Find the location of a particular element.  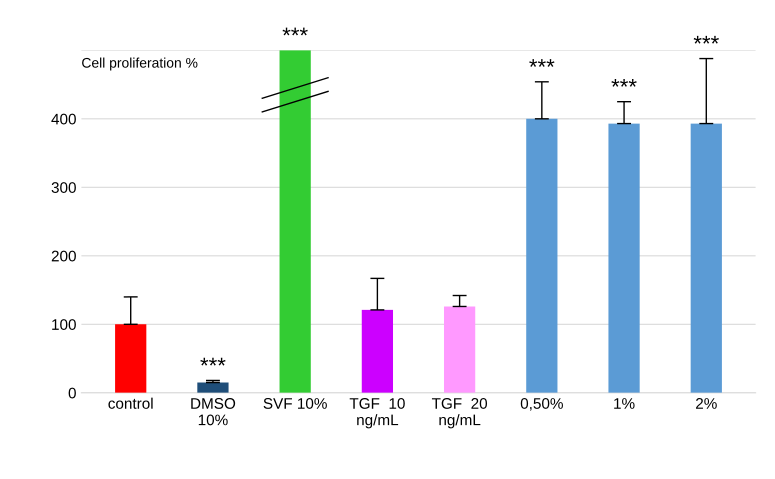

x-tick-label: 2% is located at coordinates (706, 403).